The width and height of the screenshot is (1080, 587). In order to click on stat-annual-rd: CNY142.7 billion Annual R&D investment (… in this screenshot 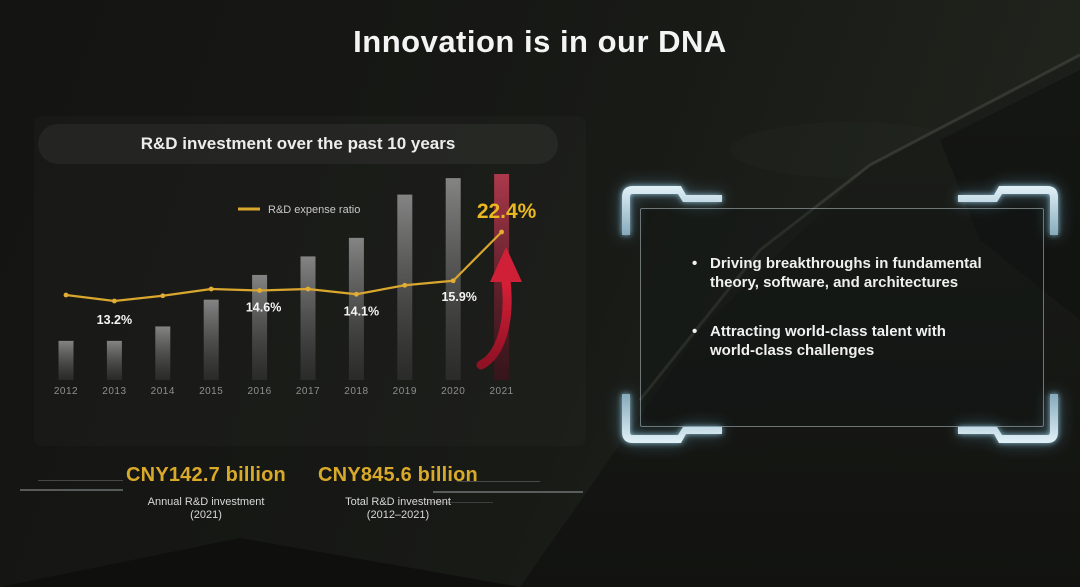, I will do `click(206, 493)`.